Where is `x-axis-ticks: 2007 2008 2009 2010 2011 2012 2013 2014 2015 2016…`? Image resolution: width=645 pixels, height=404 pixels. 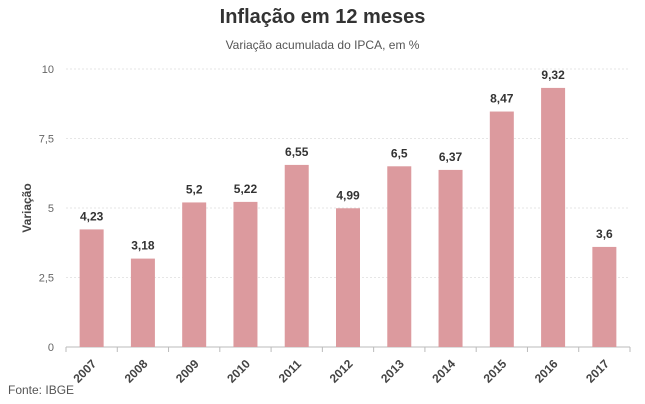 x-axis-ticks: 2007 2008 2009 2010 2011 2012 2013 2014 2015 2016… is located at coordinates (348, 366).